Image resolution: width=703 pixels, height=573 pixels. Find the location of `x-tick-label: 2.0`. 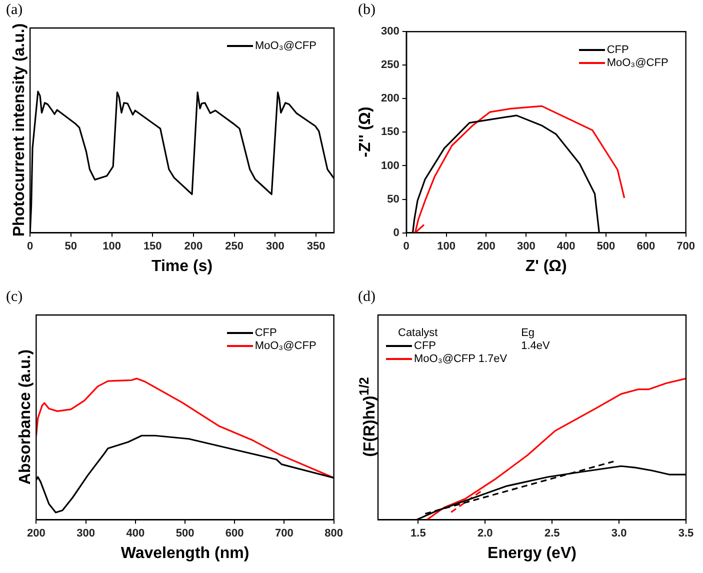

x-tick-label: 2.0 is located at coordinates (485, 533).